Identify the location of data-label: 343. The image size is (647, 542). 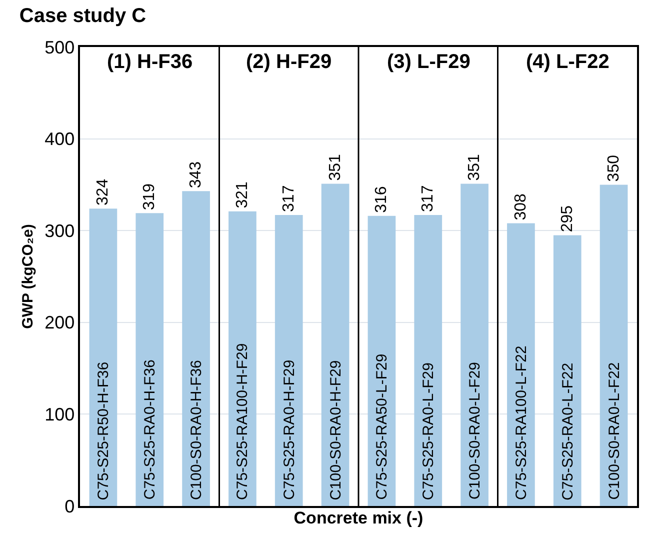
(196, 174).